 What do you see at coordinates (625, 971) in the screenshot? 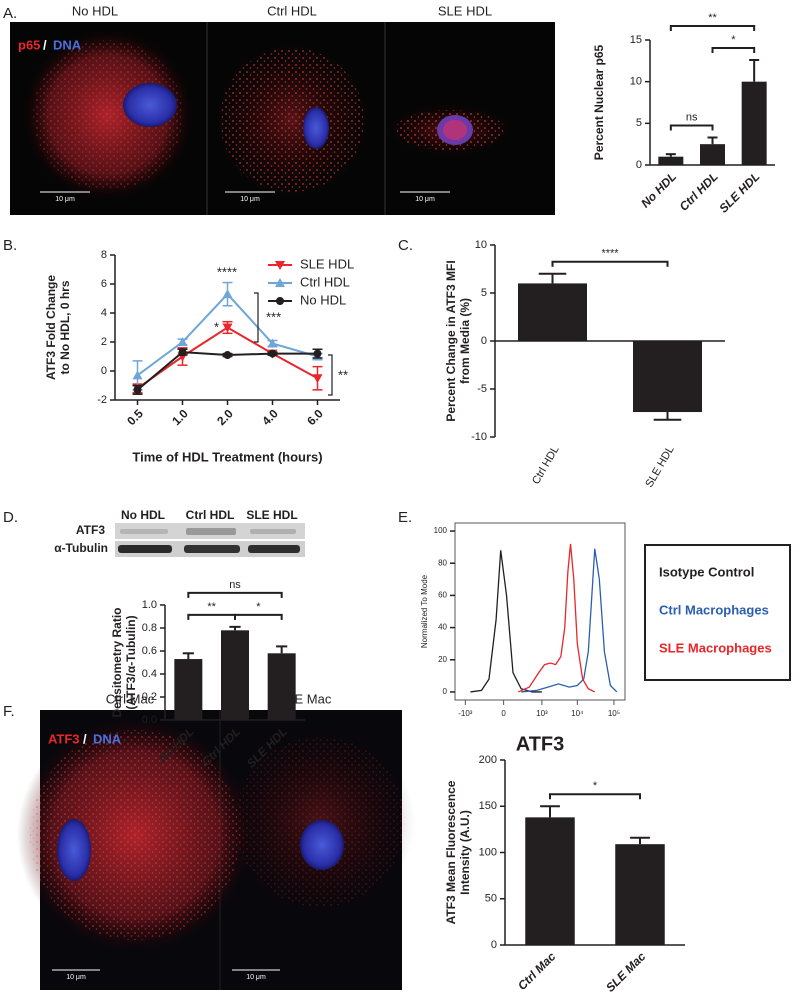
I see `x-tick-label: SLE Mac` at bounding box center [625, 971].